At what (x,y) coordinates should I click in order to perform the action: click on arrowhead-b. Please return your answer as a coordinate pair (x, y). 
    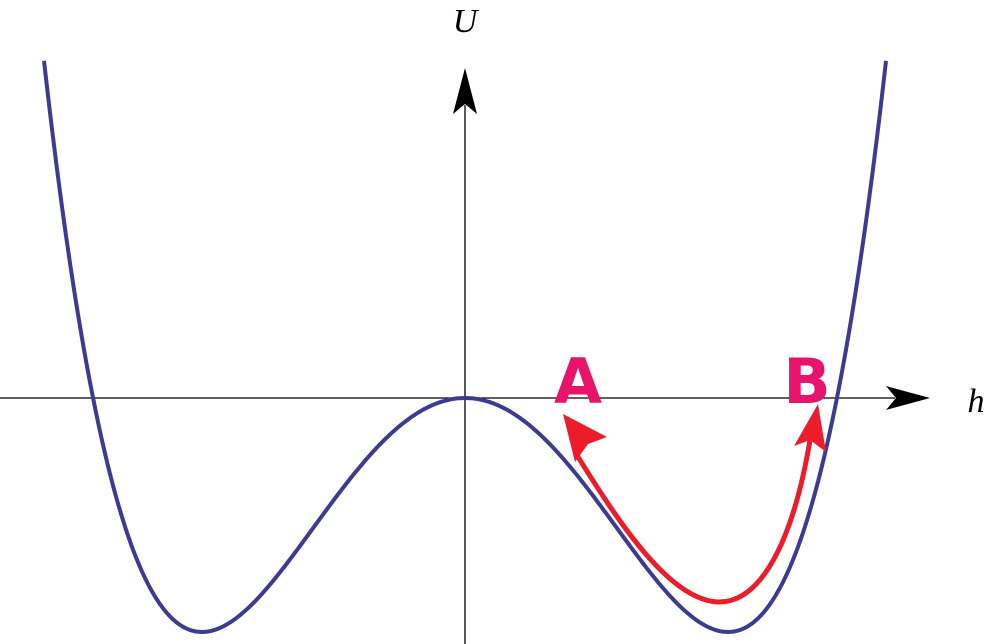
    Looking at the image, I should click on (810, 428).